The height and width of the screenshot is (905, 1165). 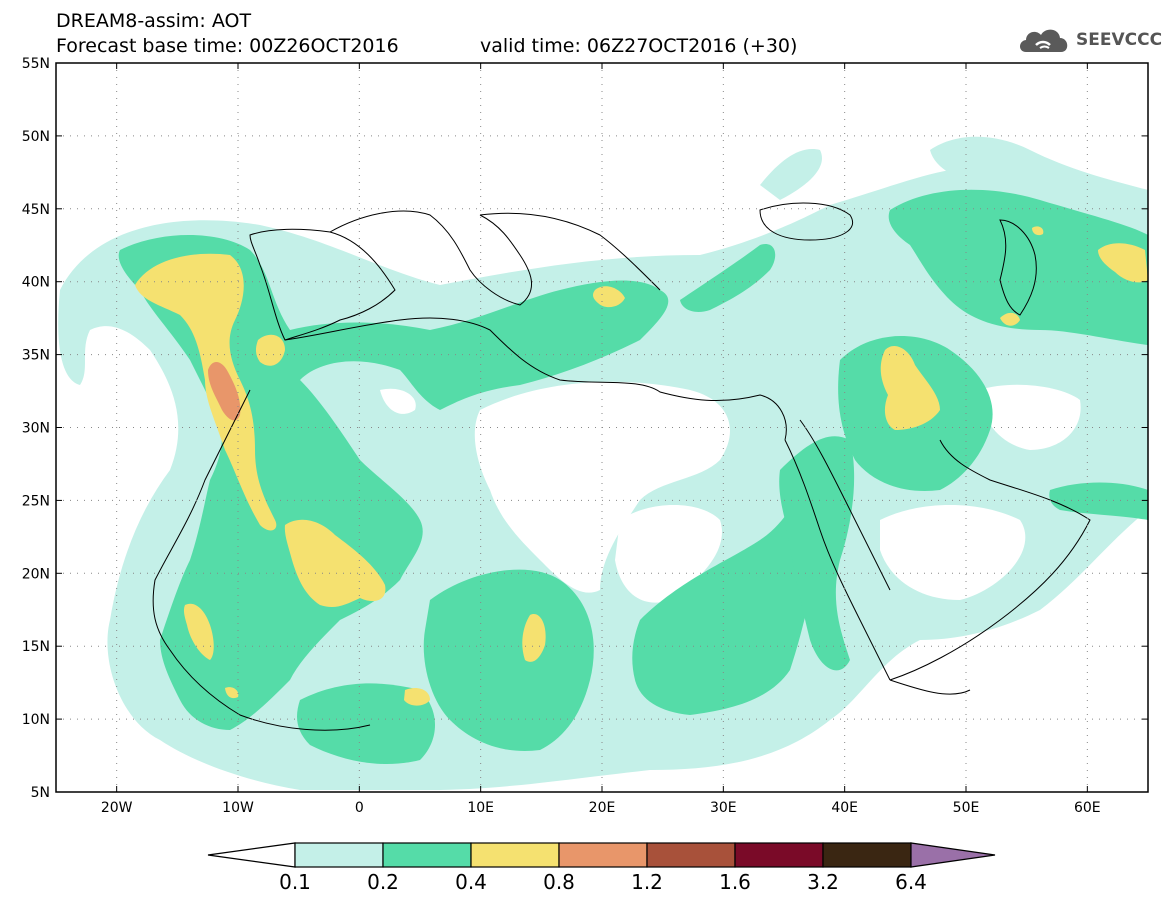 I want to click on cloud-icon, so click(x=1044, y=40).